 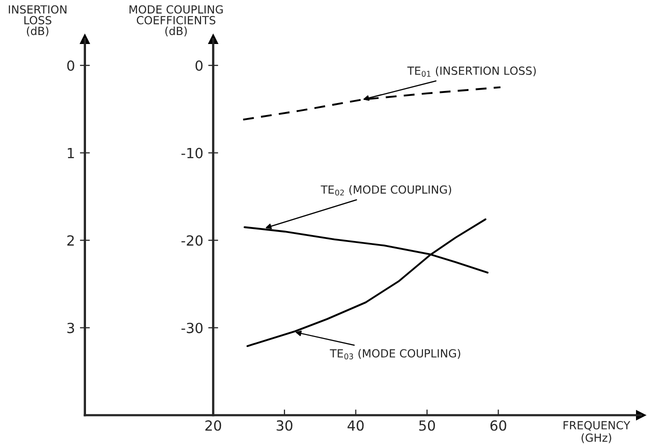 What do you see at coordinates (192, 328) in the screenshot?
I see `y2-tick-label: -30` at bounding box center [192, 328].